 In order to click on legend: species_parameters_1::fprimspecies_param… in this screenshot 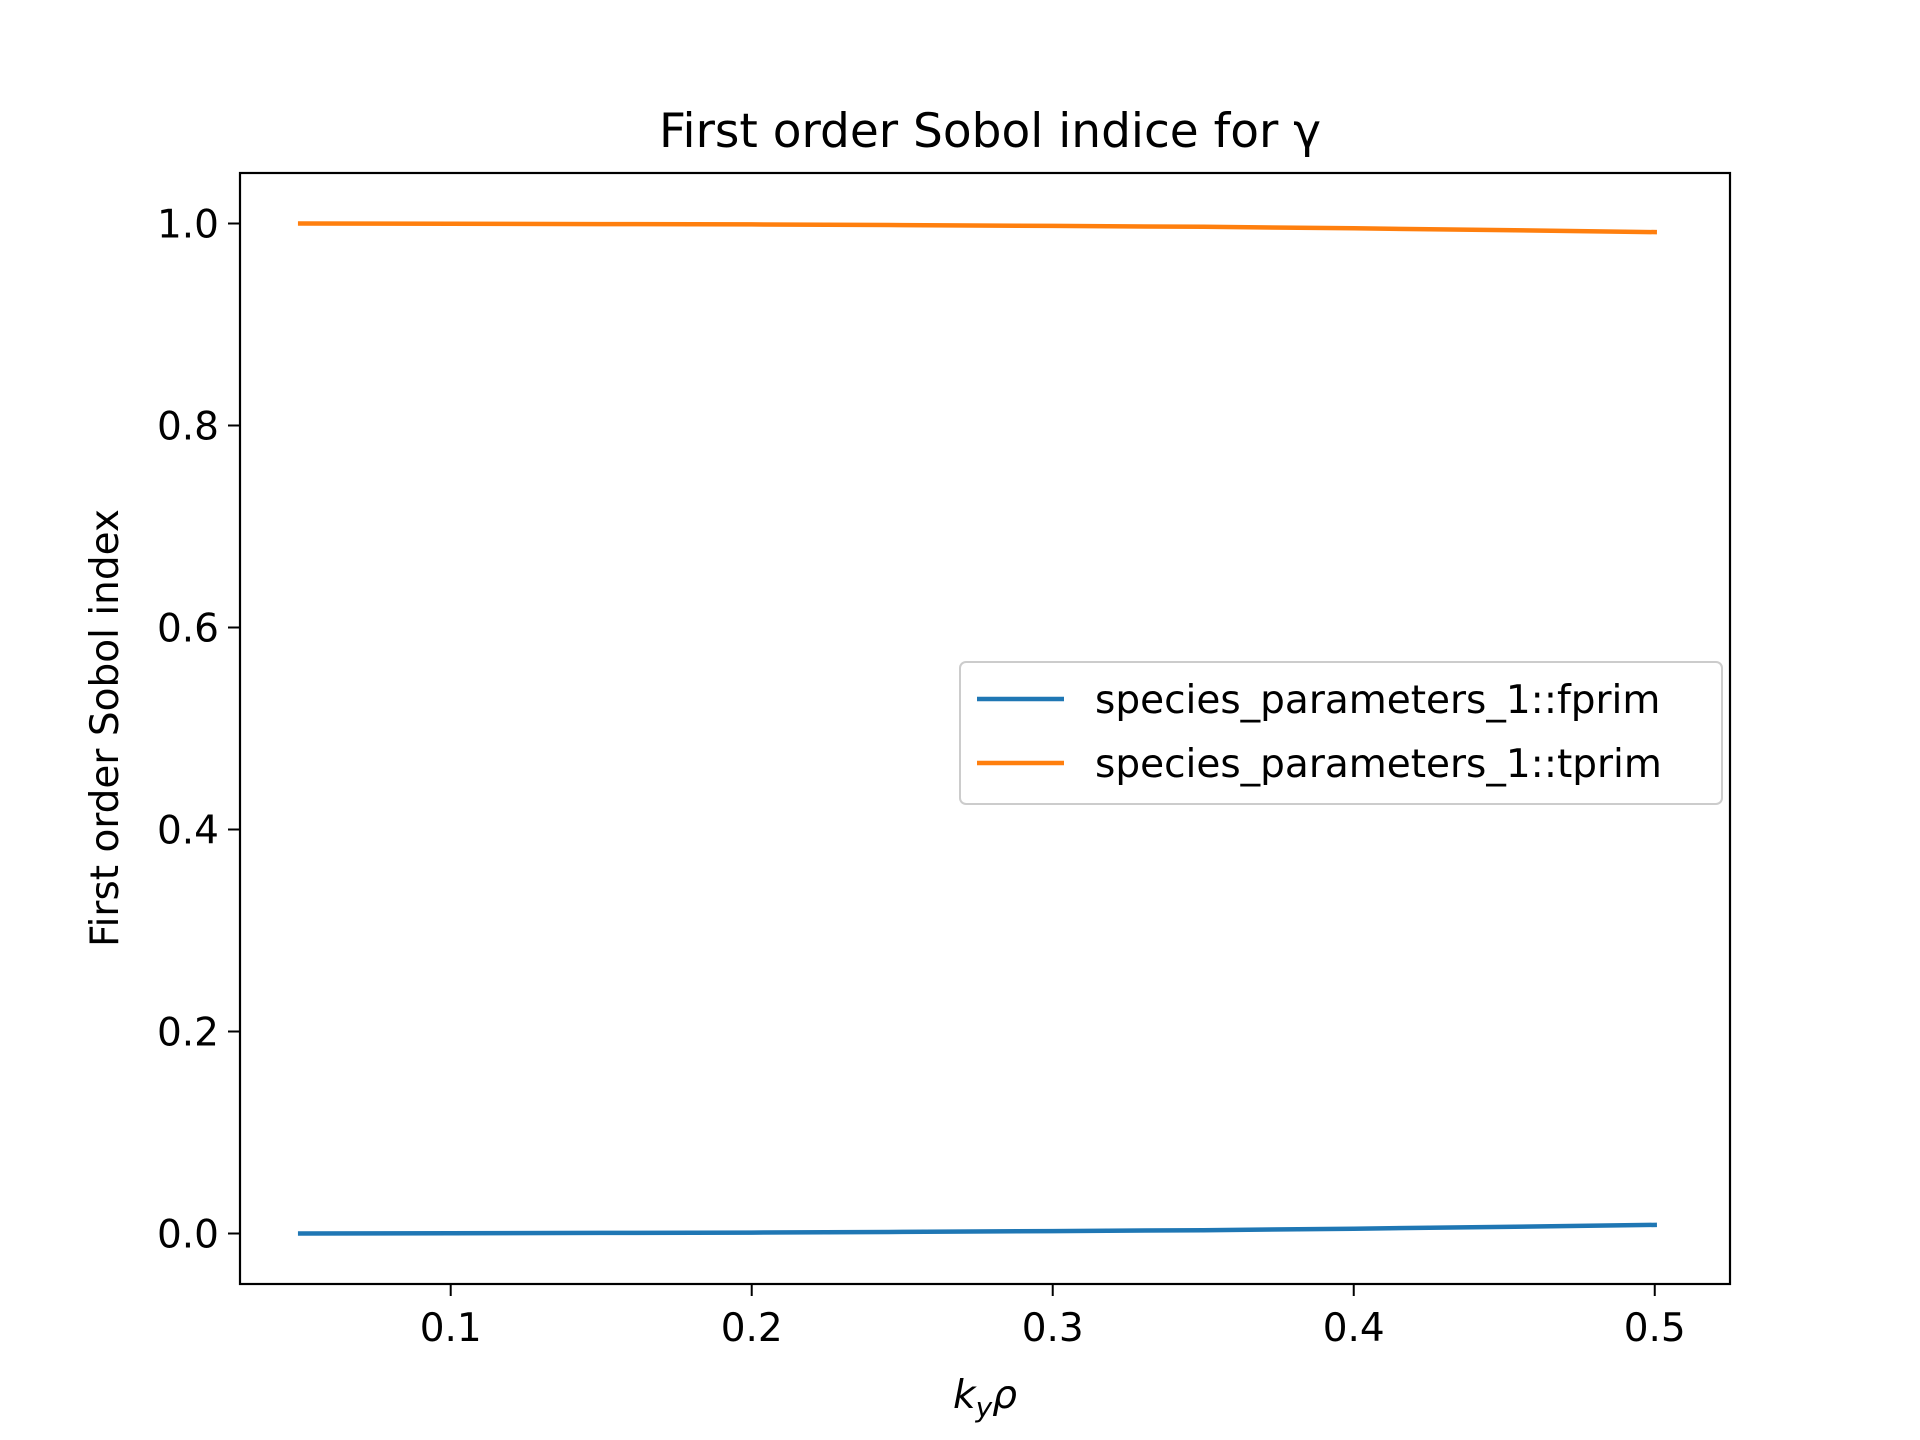, I will do `click(1341, 733)`.